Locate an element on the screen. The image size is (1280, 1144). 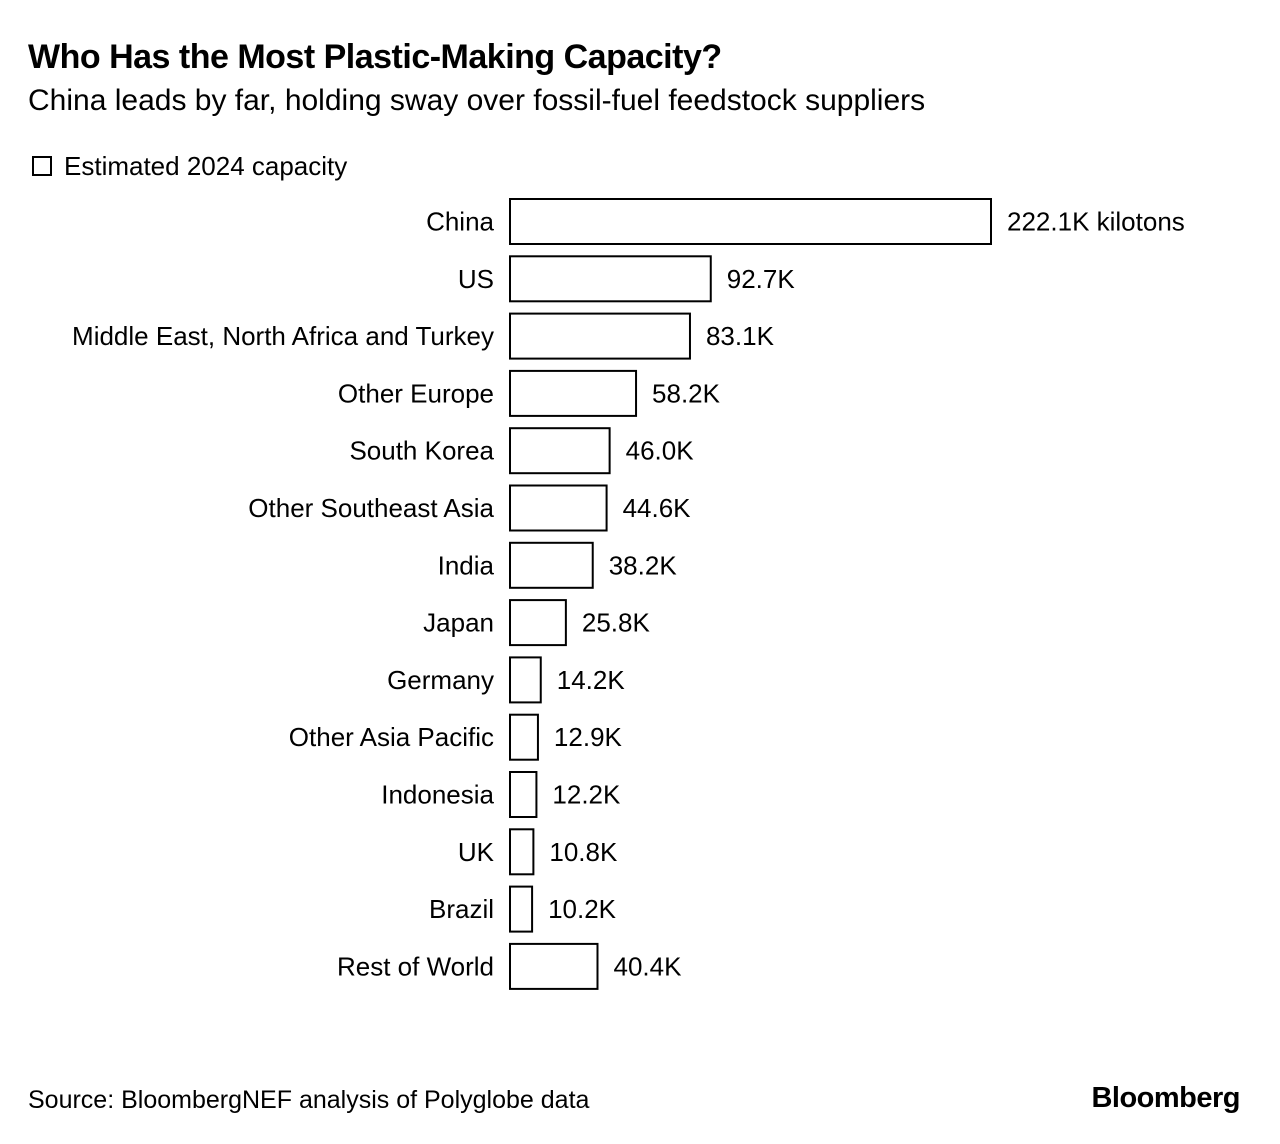
value-label: 10.8K is located at coordinates (583, 852).